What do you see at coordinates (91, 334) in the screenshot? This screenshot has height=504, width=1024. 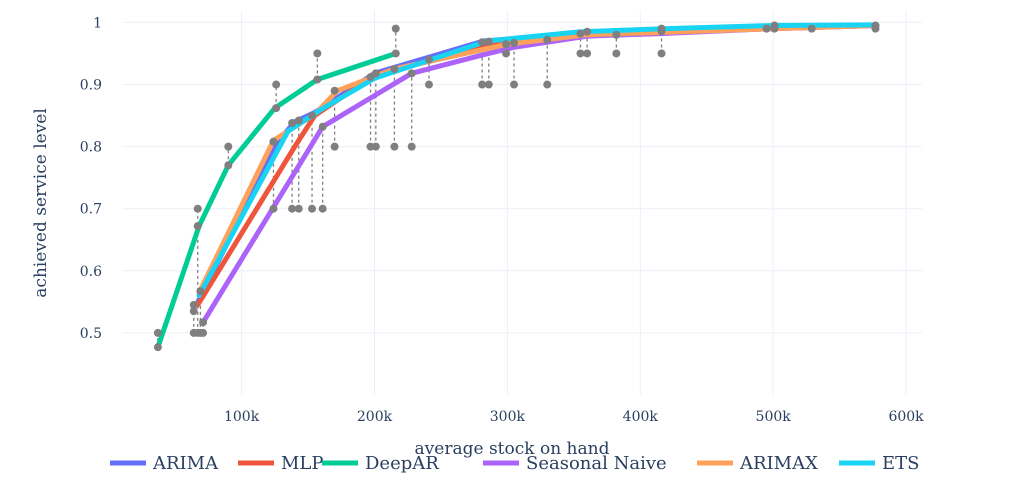 I see `y-tick-label: 0.5` at bounding box center [91, 334].